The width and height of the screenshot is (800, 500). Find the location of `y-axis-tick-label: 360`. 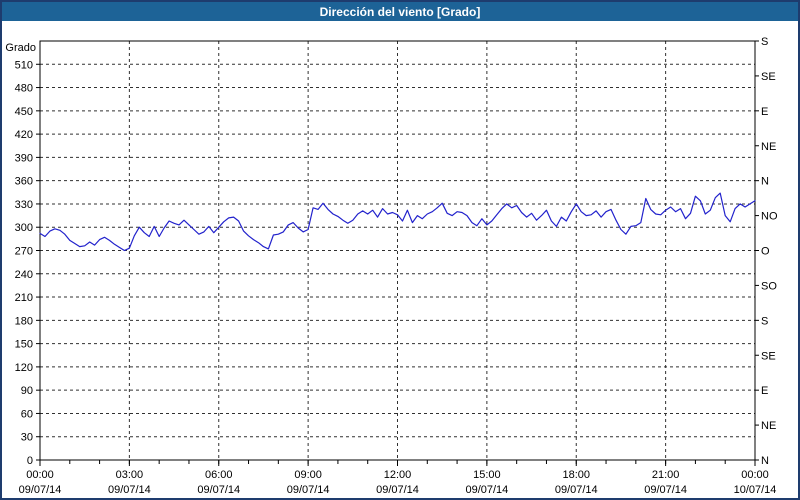

y-axis-tick-label: 360 is located at coordinates (24, 182).